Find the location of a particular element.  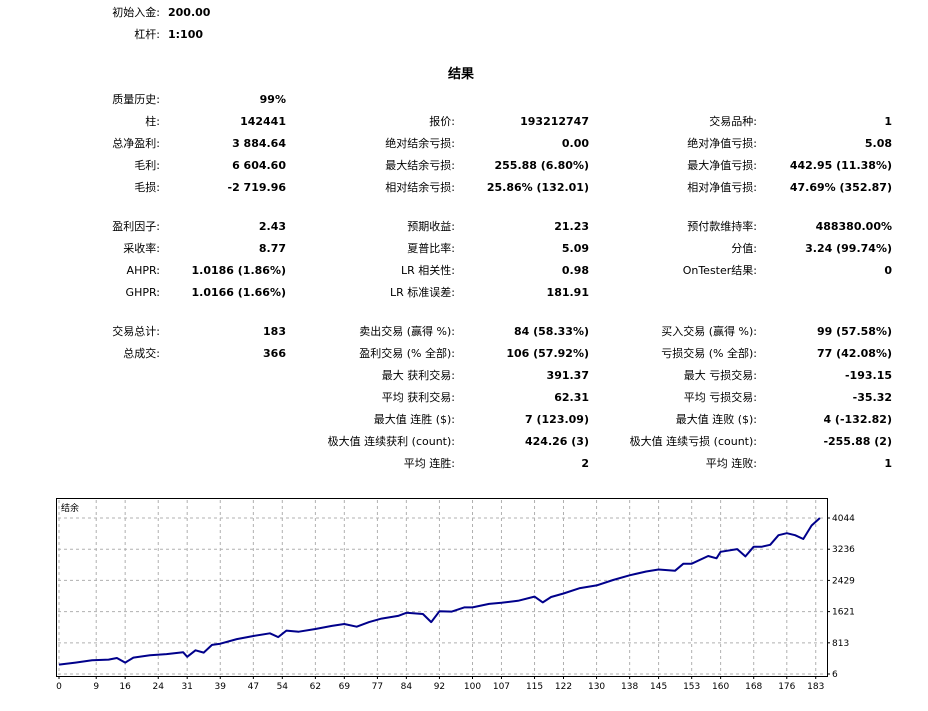

stat-label: 平均 亏损交易: is located at coordinates (720, 397).